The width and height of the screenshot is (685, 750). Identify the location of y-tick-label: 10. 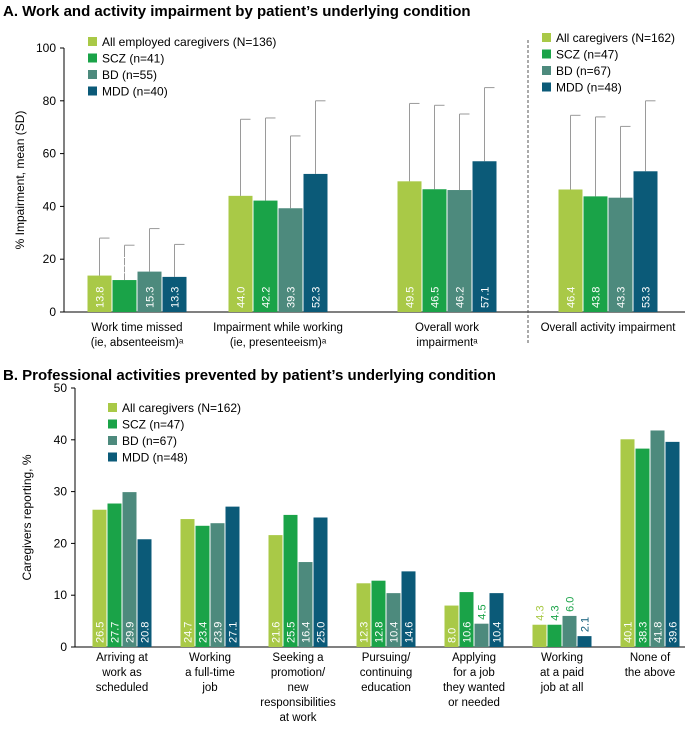
(61, 595).